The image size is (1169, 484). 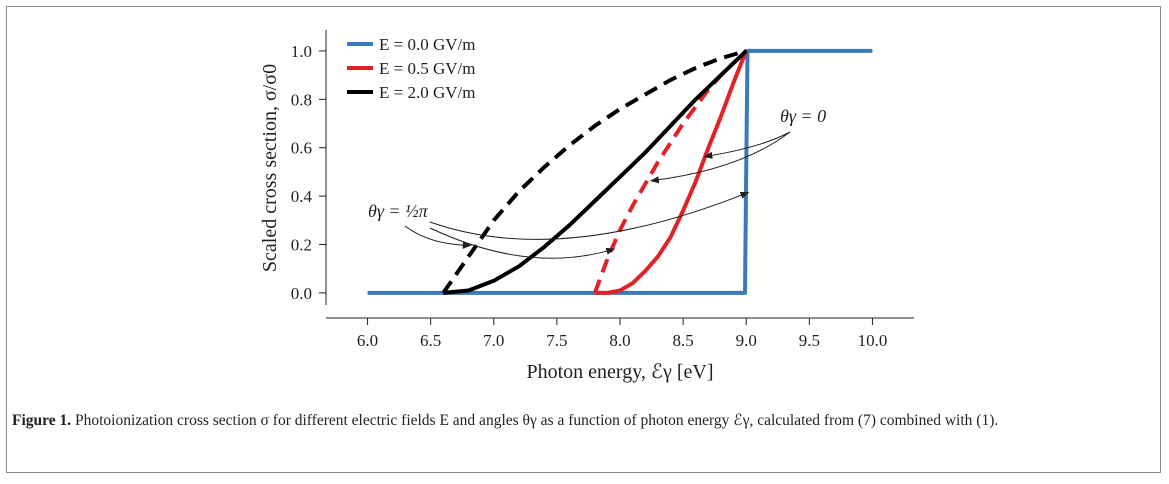 I want to click on x-tick-group: 6.0 6.5 7.0 7.5 8.0 8.5 9.0 9.5 10.0, so click(x=622, y=334).